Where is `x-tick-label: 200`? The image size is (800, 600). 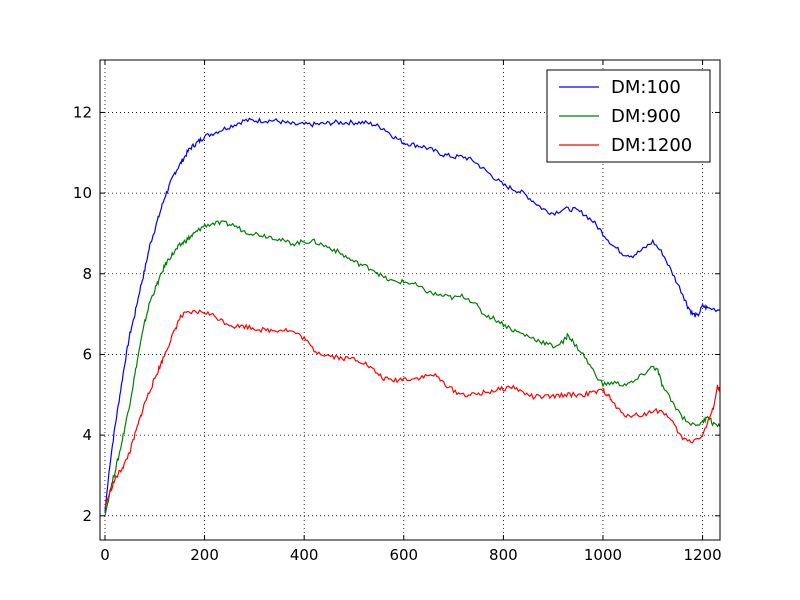
x-tick-label: 200 is located at coordinates (204, 555).